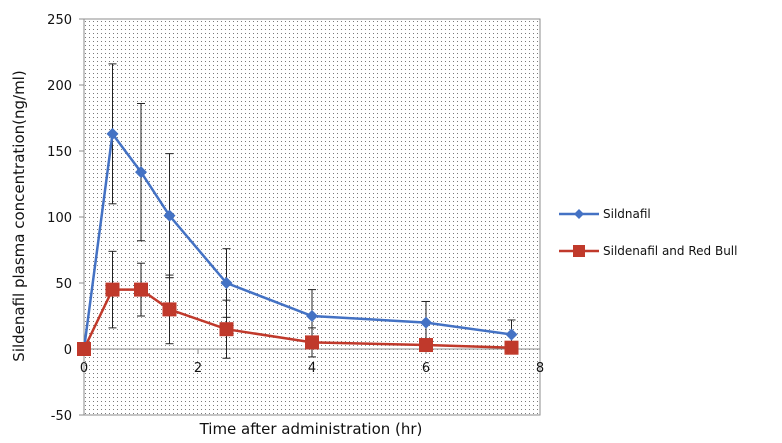 Image resolution: width=782 pixels, height=443 pixels. What do you see at coordinates (540, 368) in the screenshot?
I see `x-tick-label: 8` at bounding box center [540, 368].